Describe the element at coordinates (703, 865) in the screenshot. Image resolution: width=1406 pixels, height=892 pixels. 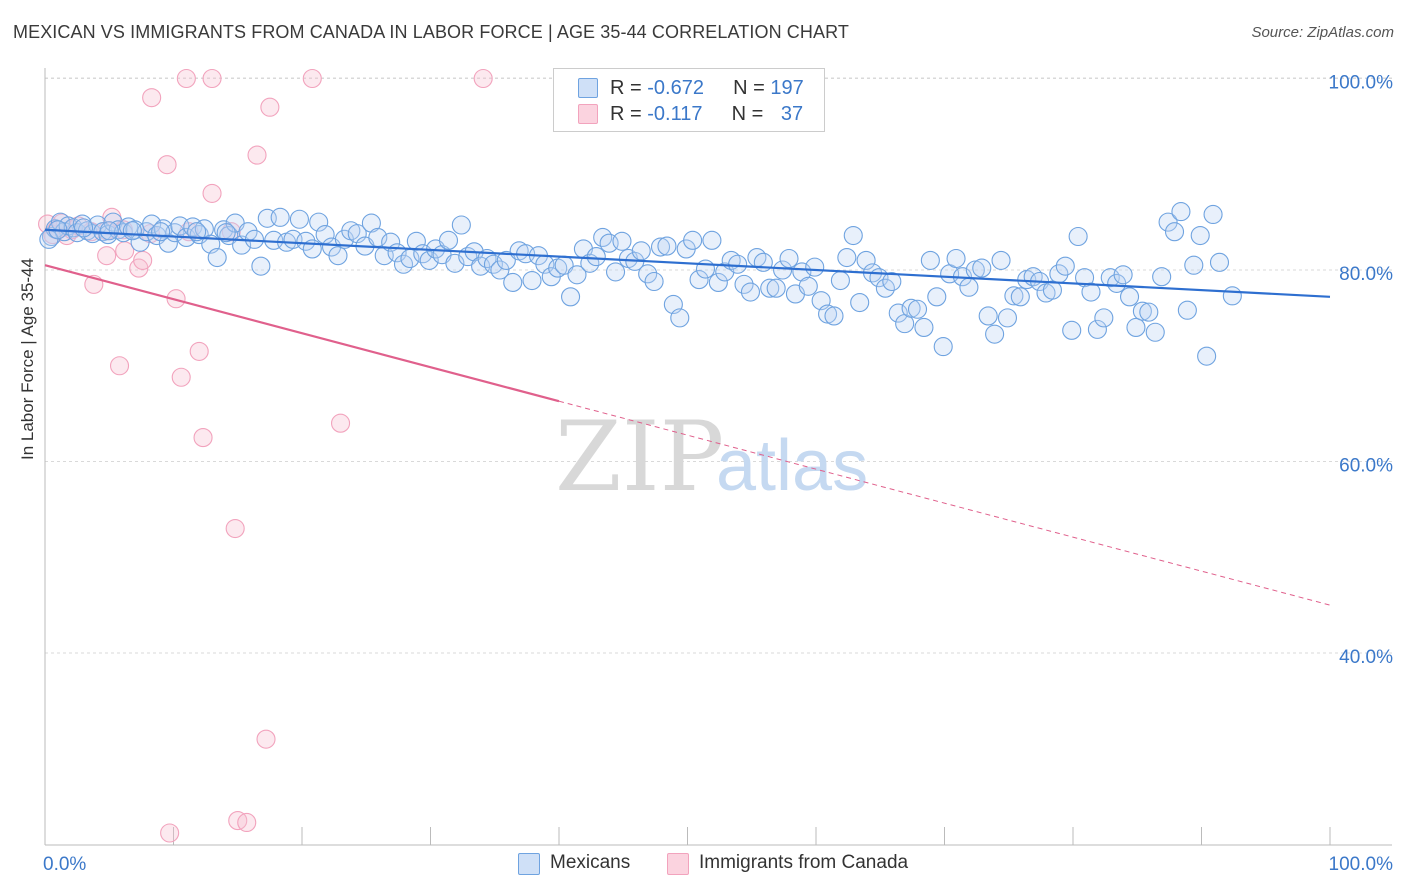
I see `series-legend: Mexicans Immigrants from Canada` at that location.